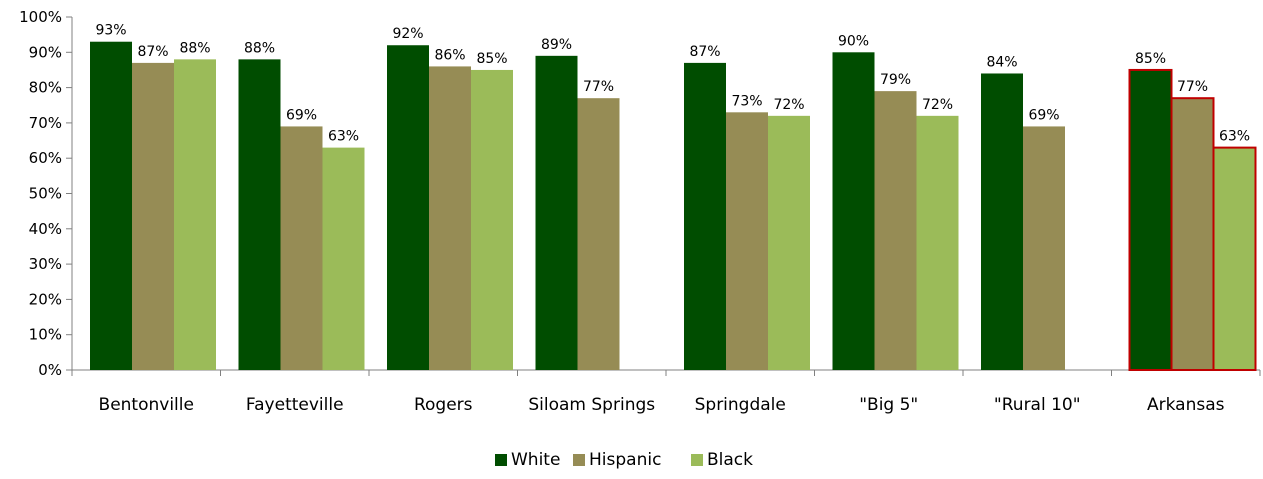 The image size is (1263, 479). I want to click on y-tick-label: 100%, so click(40, 17).